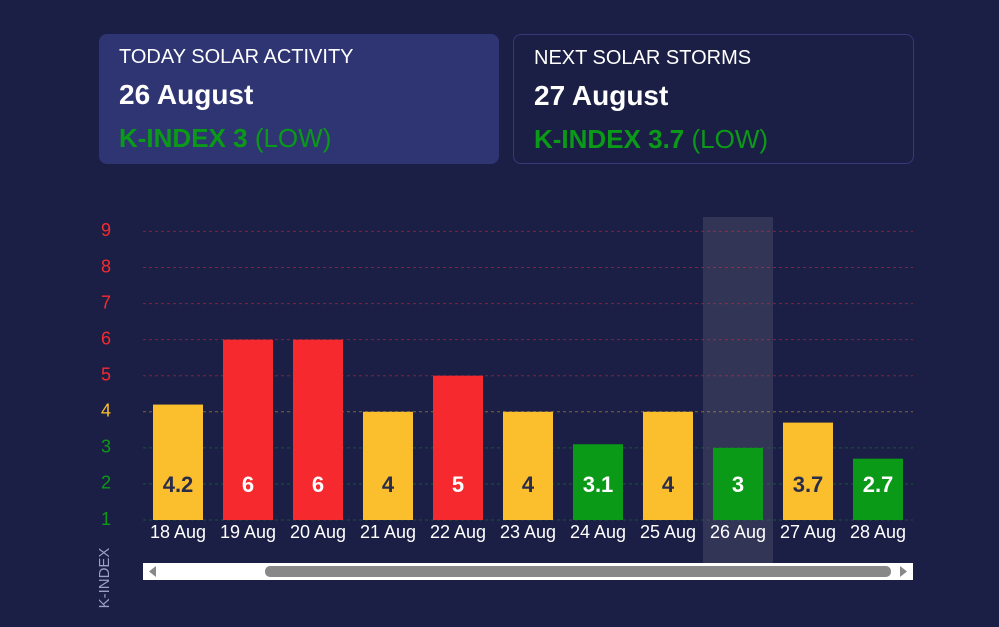 The width and height of the screenshot is (999, 627). I want to click on index-value: K-INDEX 3, so click(183, 138).